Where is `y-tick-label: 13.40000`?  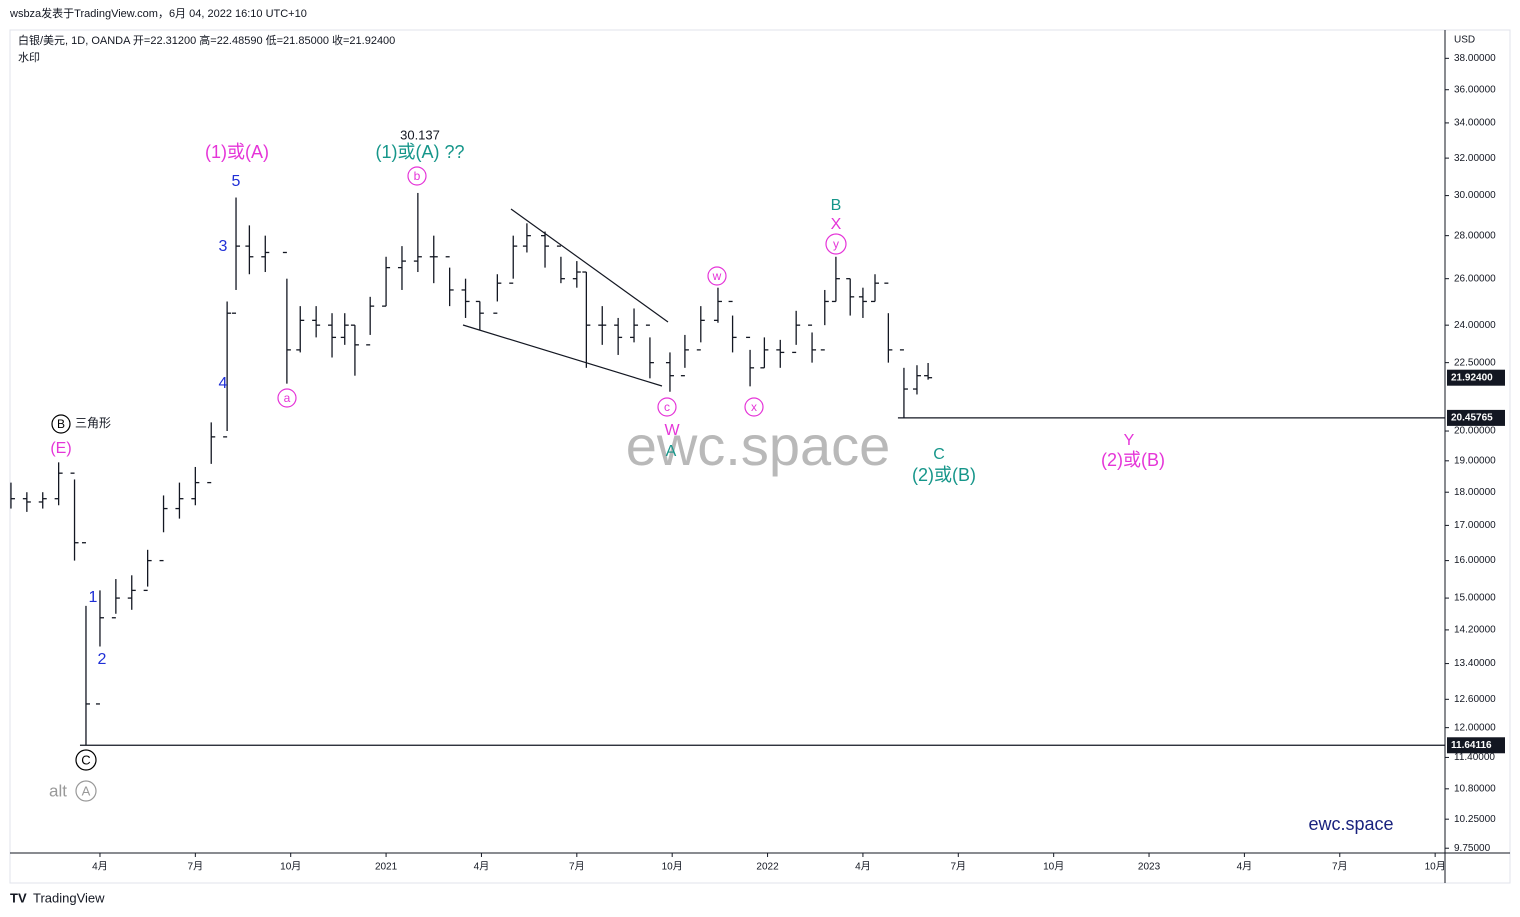
y-tick-label: 13.40000 is located at coordinates (1475, 663).